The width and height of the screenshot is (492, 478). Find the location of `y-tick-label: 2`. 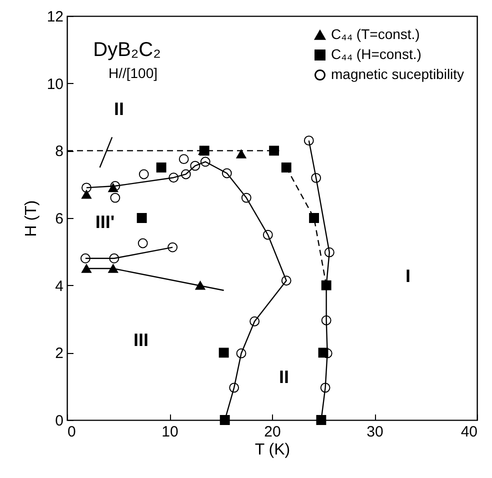

y-tick-label: 2 is located at coordinates (59, 353).